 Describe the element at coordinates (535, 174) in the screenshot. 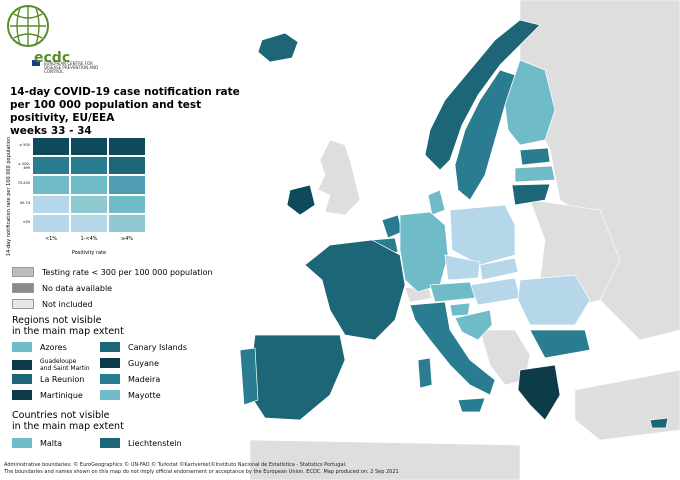

I see `latvia` at that location.